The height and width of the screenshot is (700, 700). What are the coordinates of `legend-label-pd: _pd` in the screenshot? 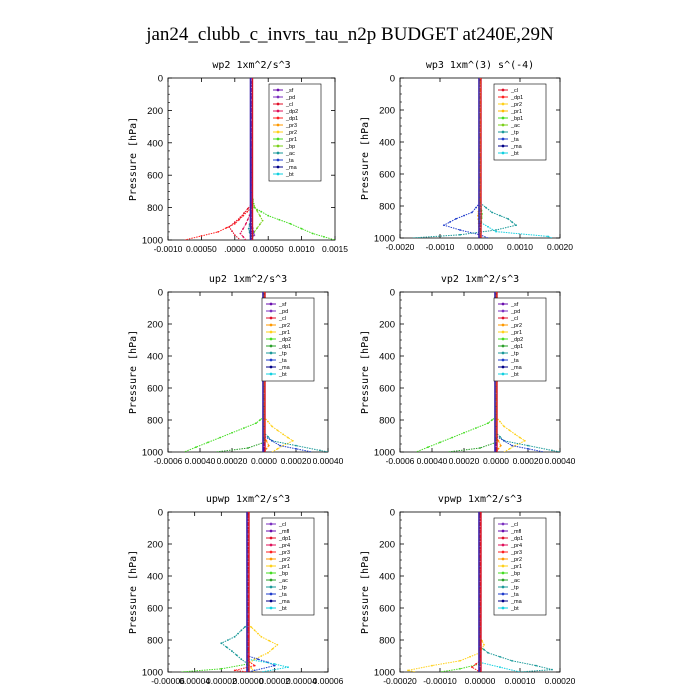 It's located at (515, 312).